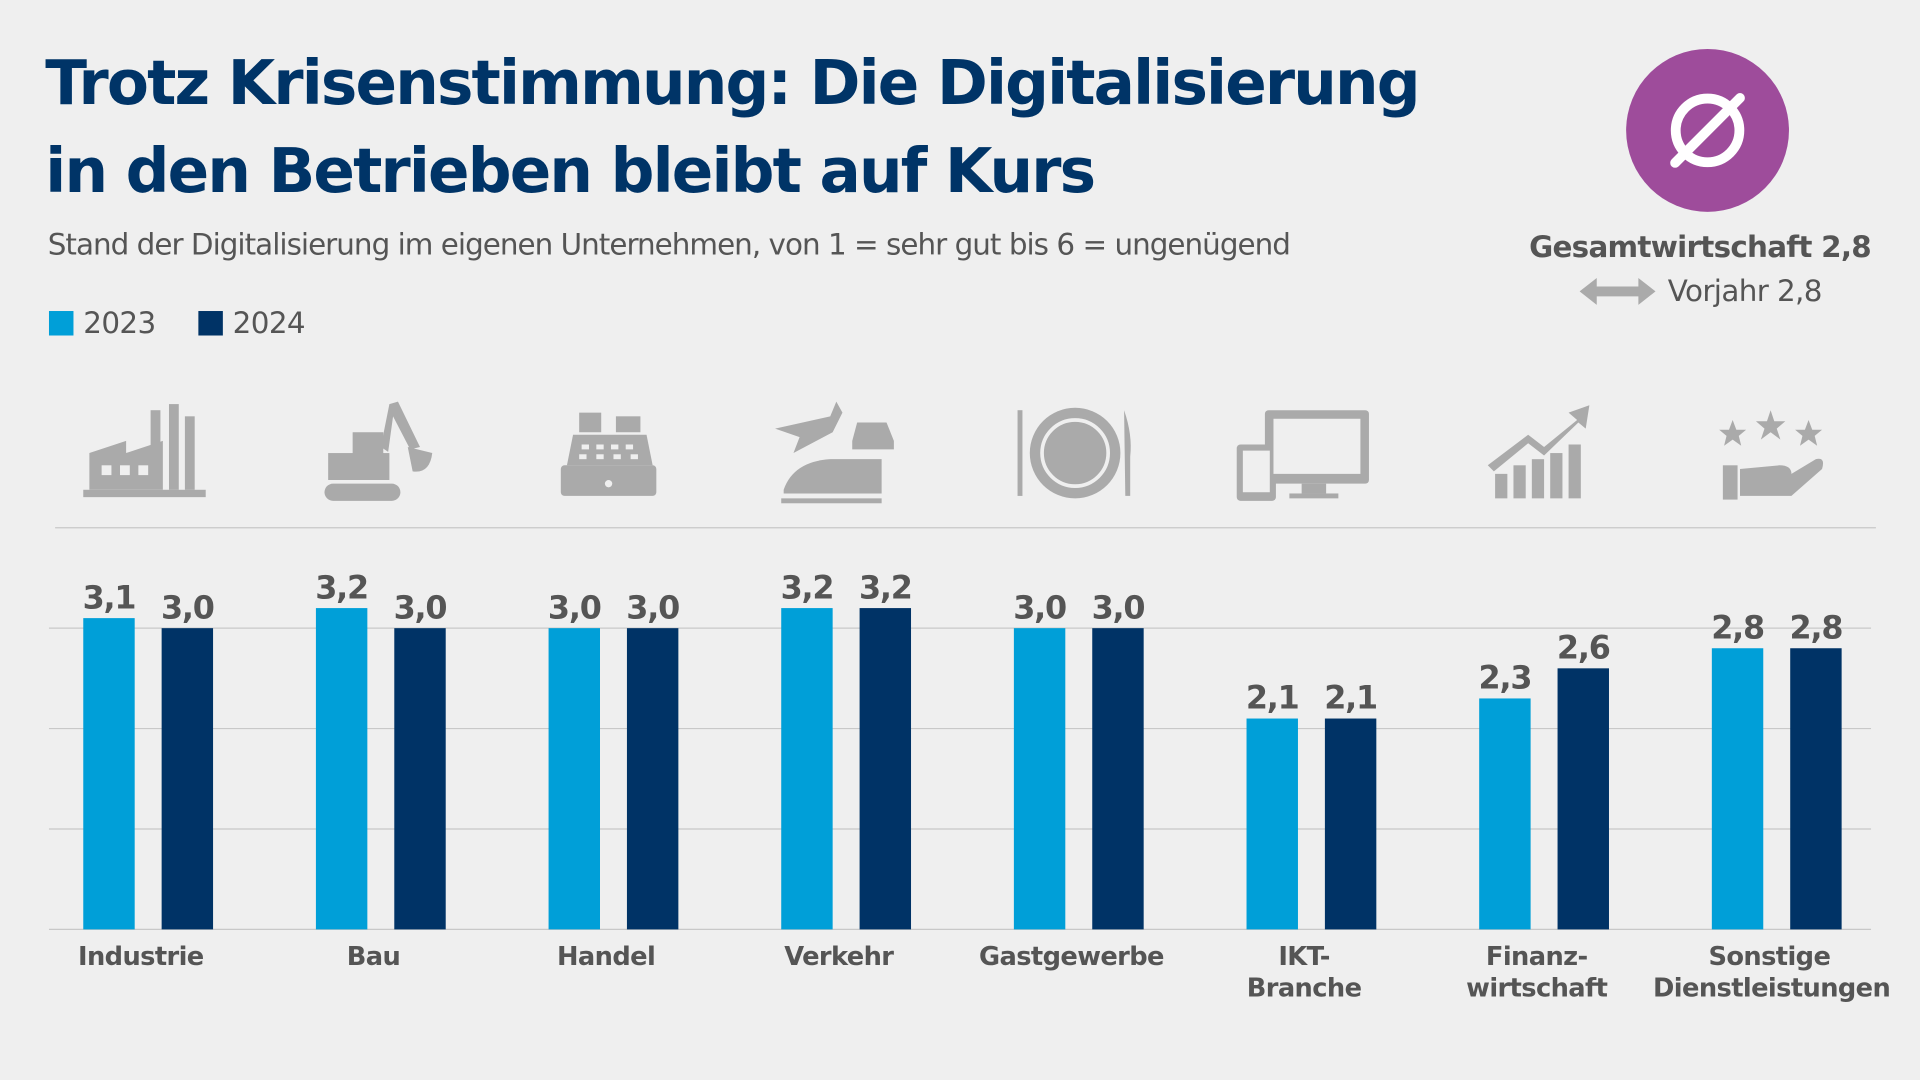  I want to click on double-arrow-icon, so click(1617, 291).